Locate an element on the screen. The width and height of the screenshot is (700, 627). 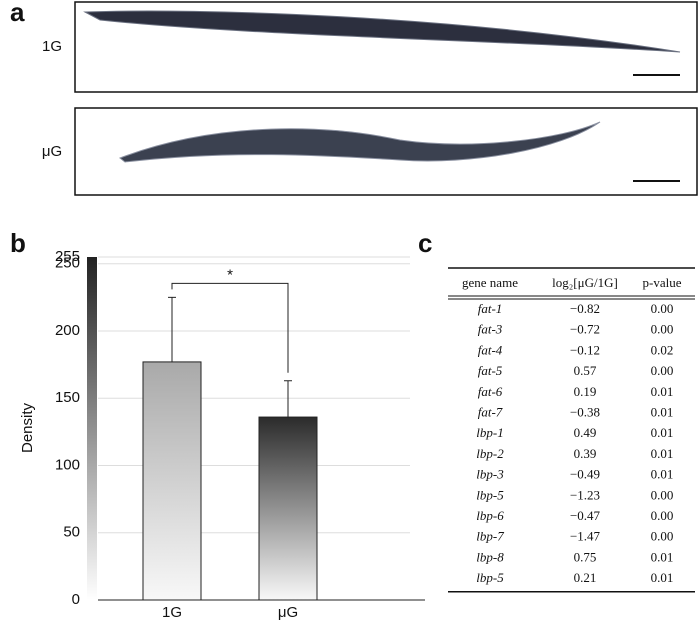
table-cell: 0.19 is located at coordinates (585, 391).